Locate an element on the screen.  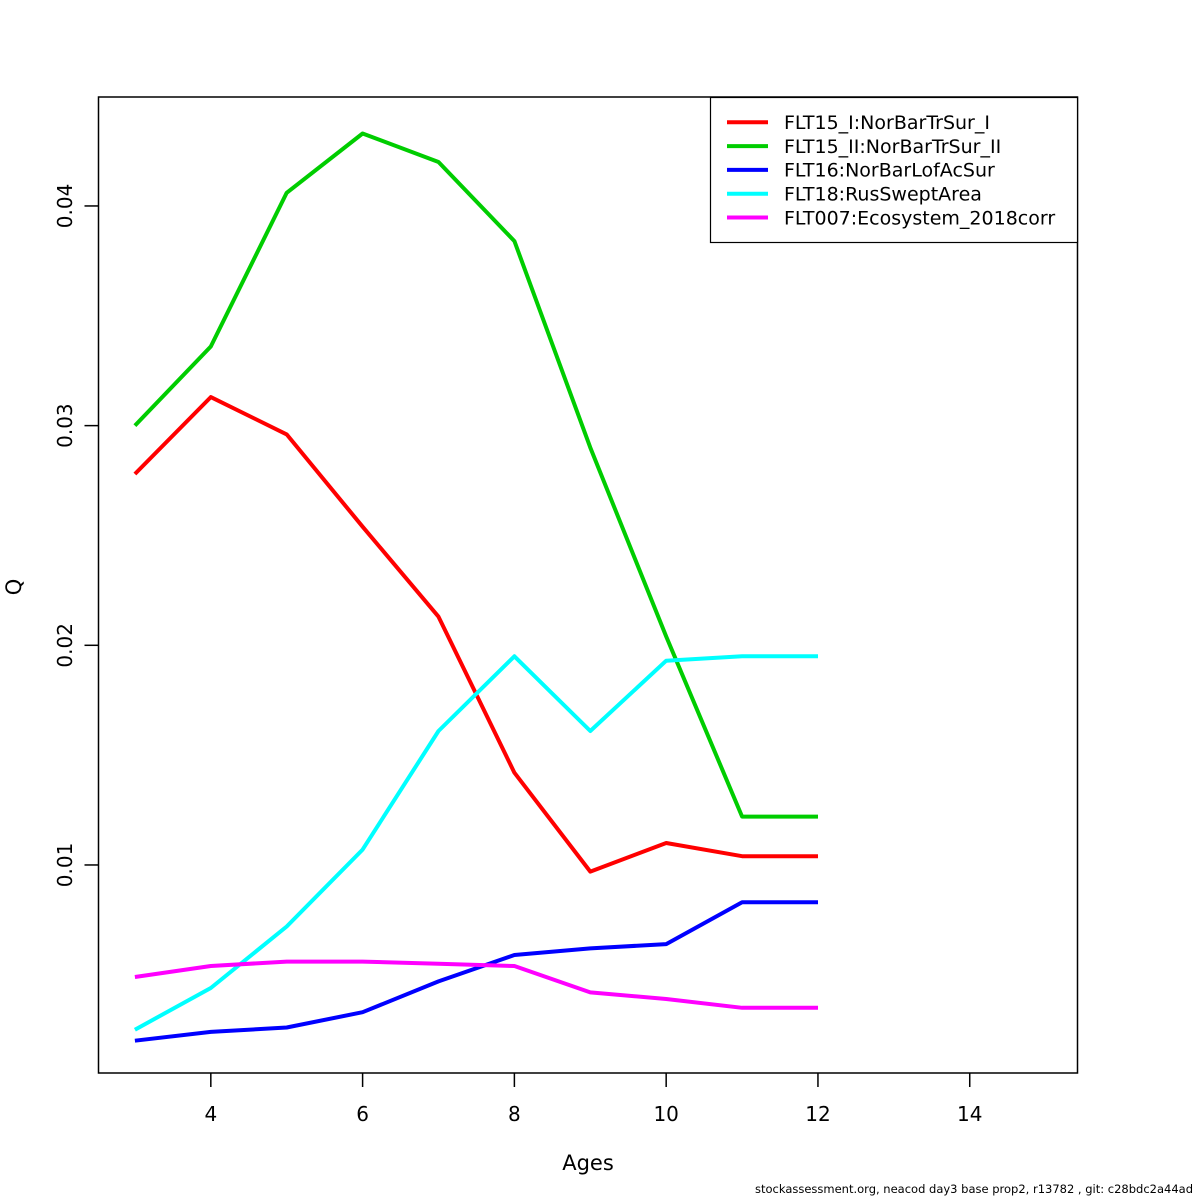
y-tick-label: 0.02 is located at coordinates (65, 645).